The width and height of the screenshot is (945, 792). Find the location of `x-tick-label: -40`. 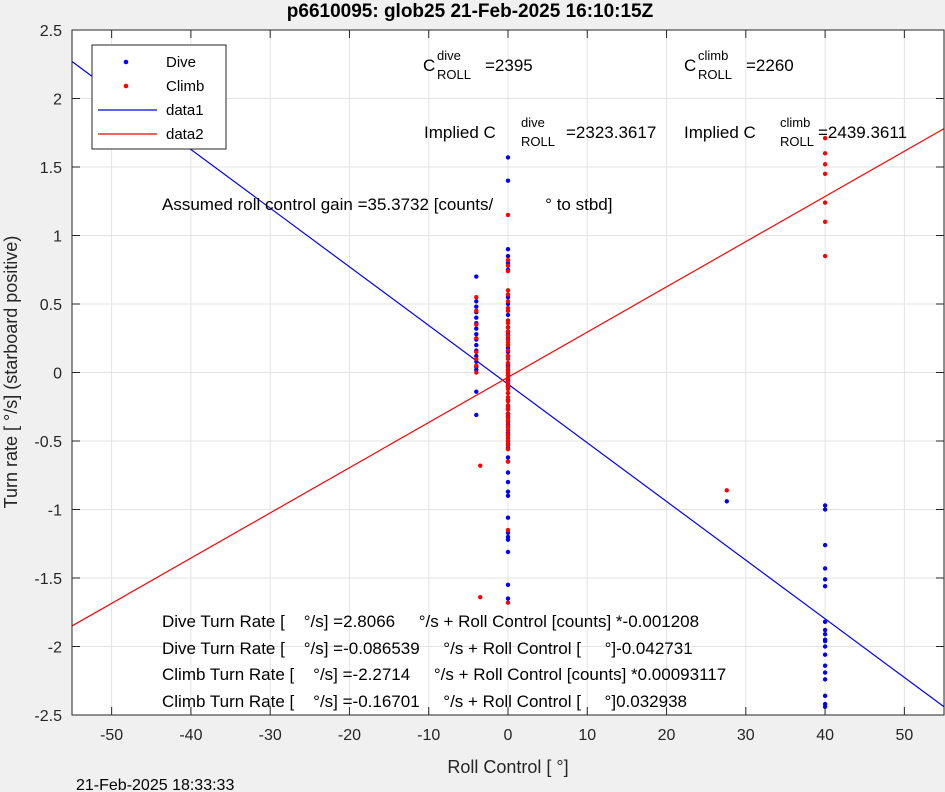

x-tick-label: -40 is located at coordinates (190, 735).